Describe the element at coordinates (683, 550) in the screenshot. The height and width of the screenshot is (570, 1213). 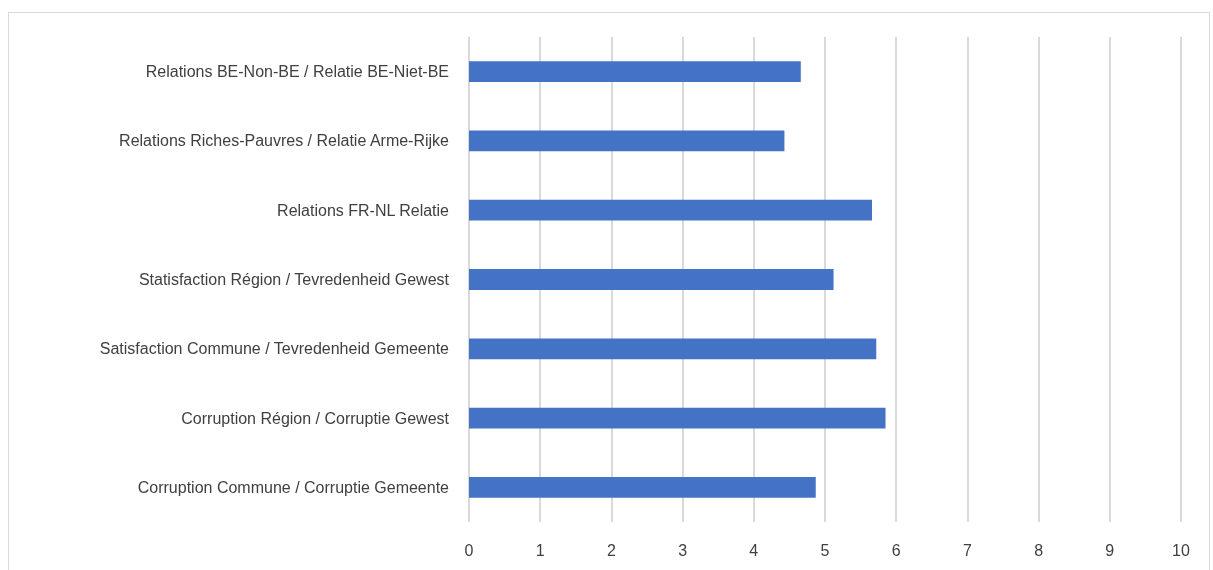
I see `x-tick-label: 3` at that location.